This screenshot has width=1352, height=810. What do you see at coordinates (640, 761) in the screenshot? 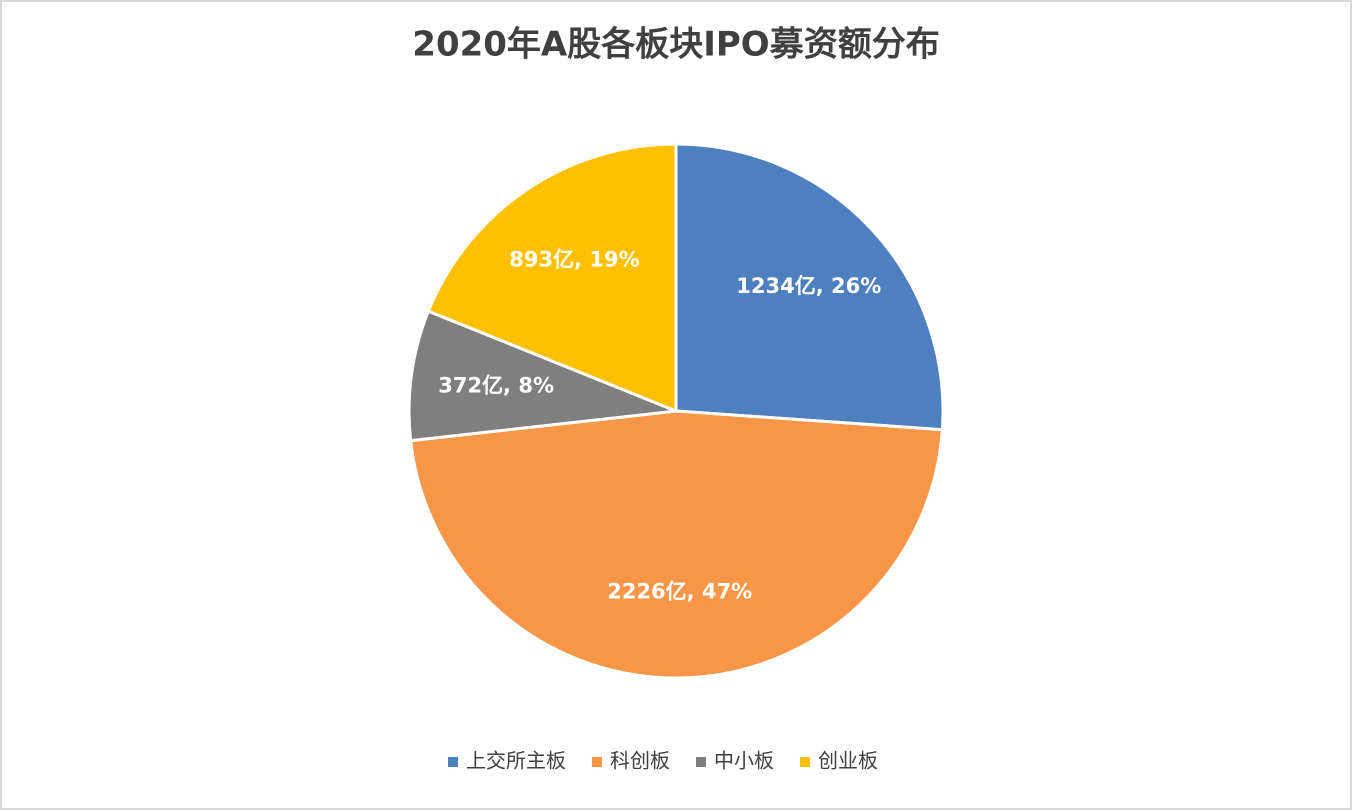
I see `legend-label: 科创板` at bounding box center [640, 761].